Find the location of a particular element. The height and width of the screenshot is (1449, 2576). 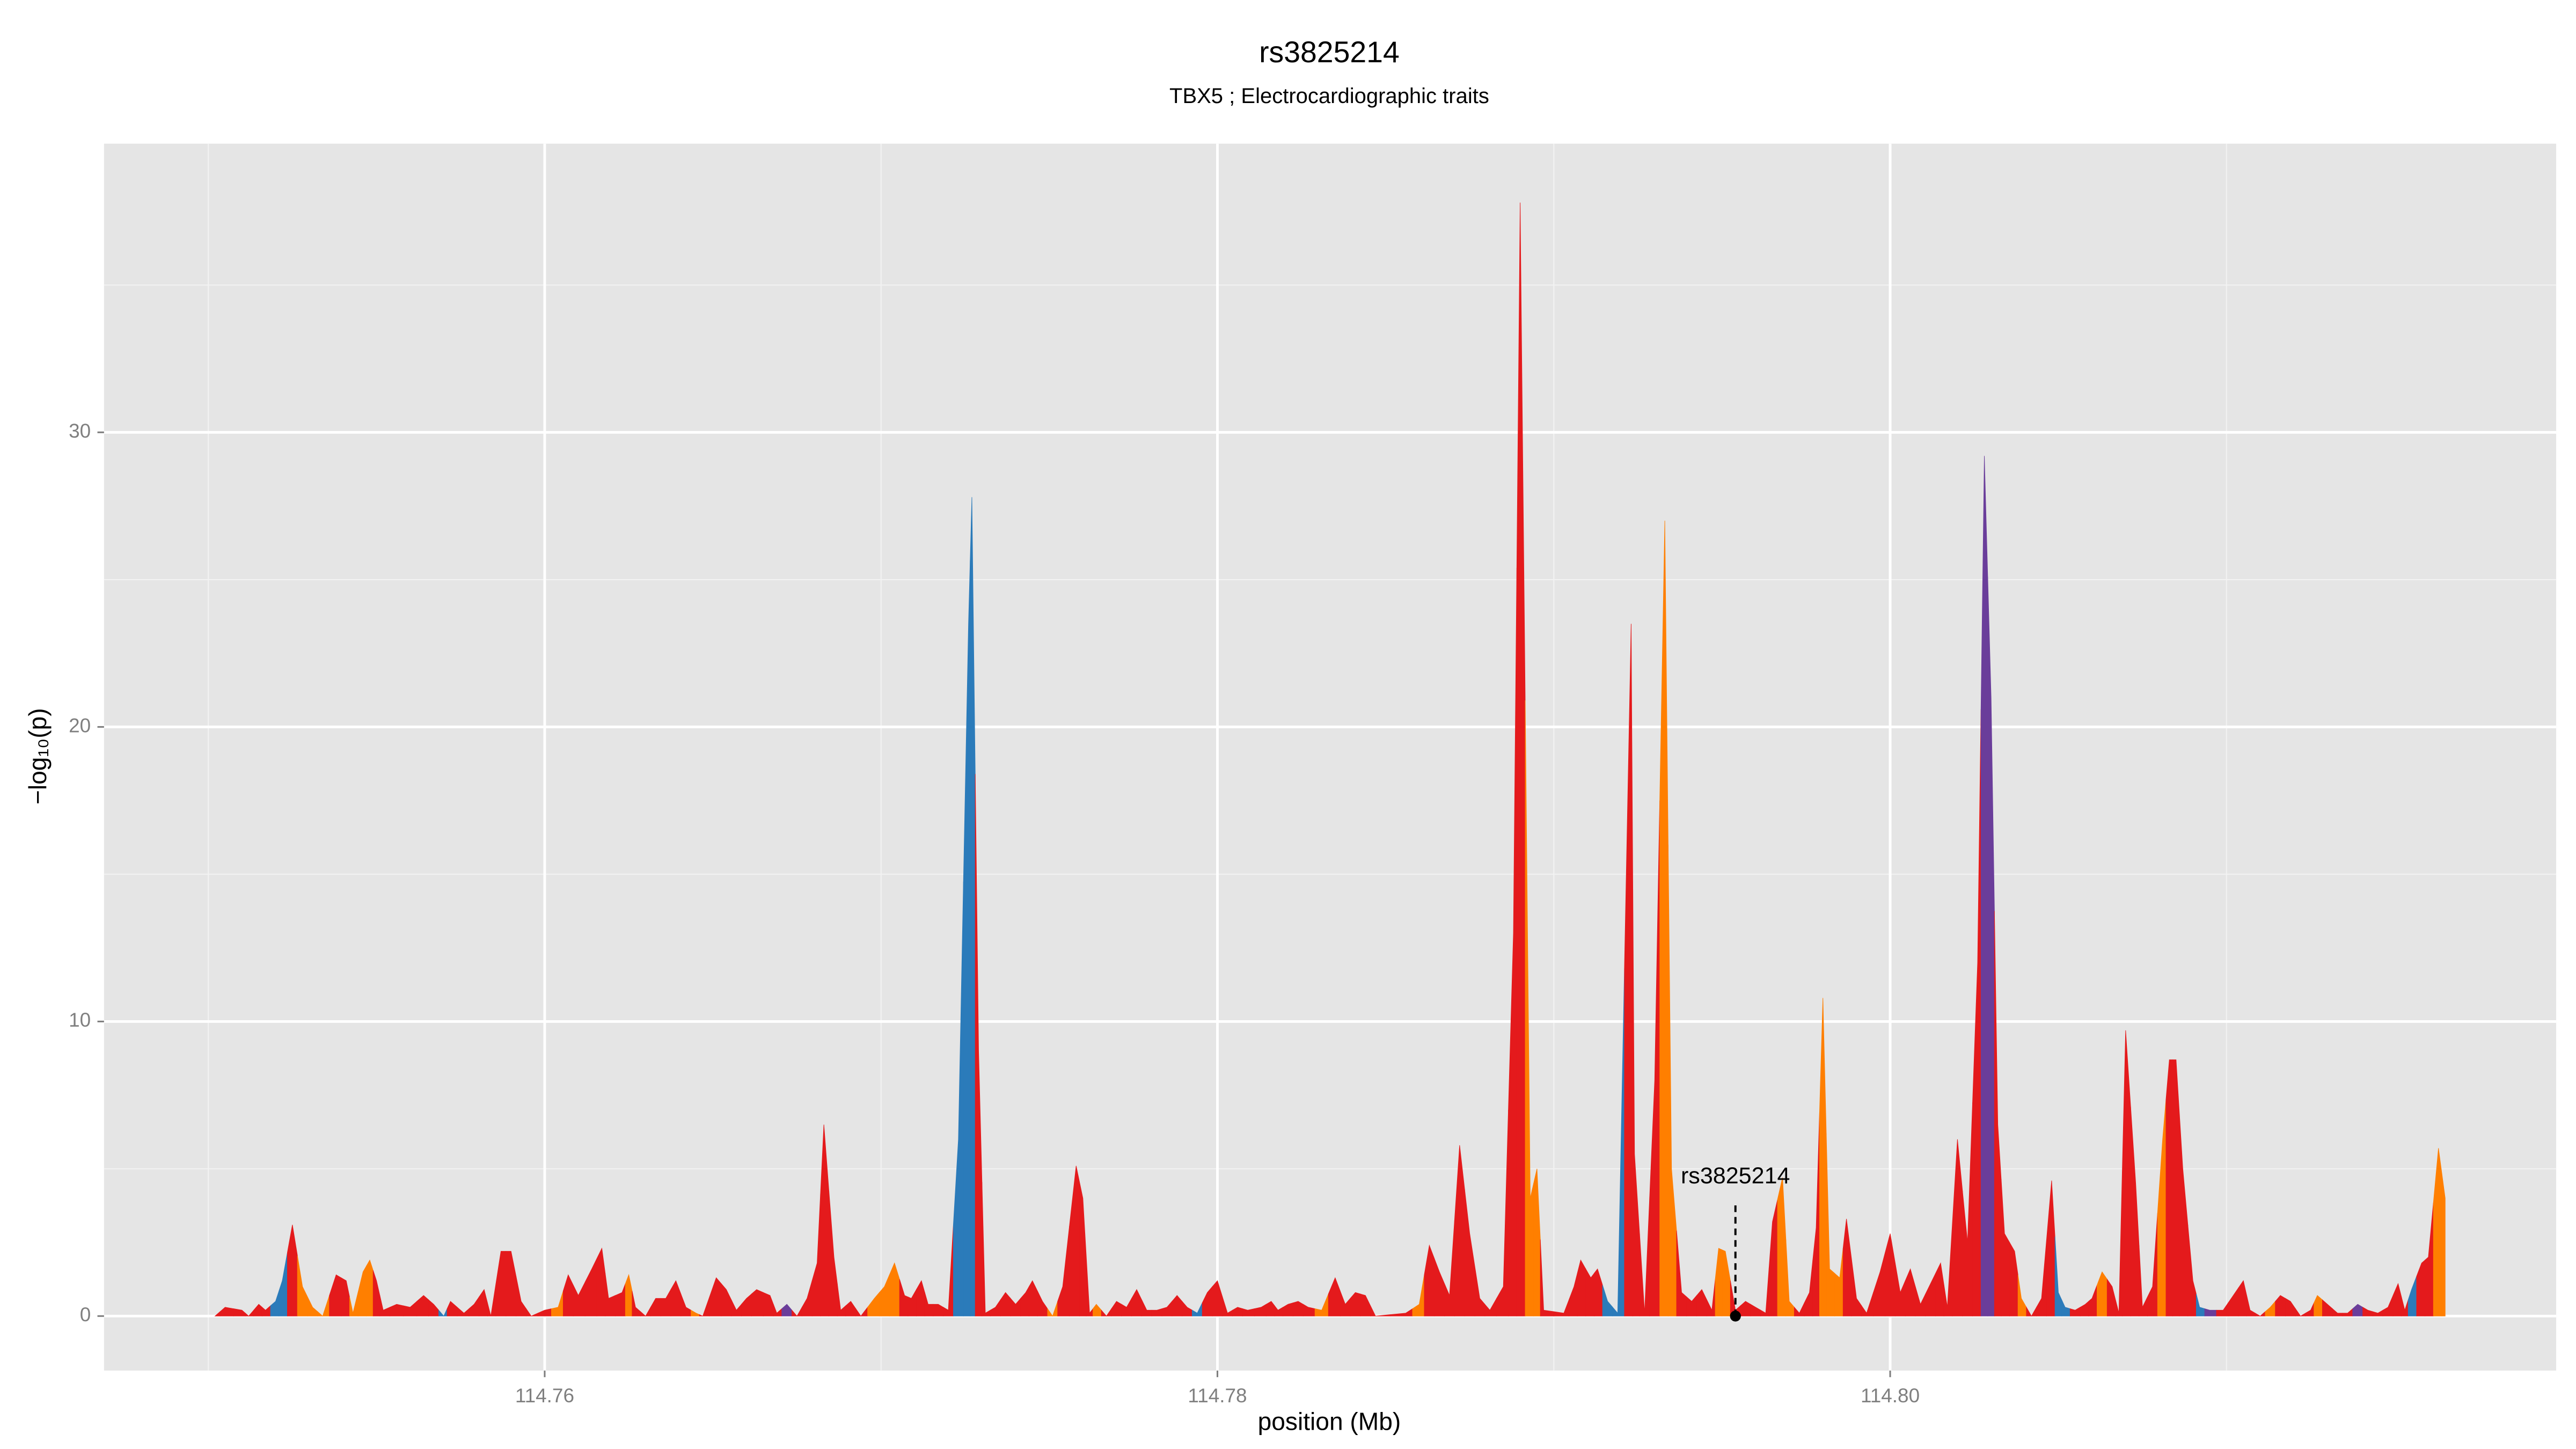

x-tick-label: 114.78 is located at coordinates (1217, 1396).